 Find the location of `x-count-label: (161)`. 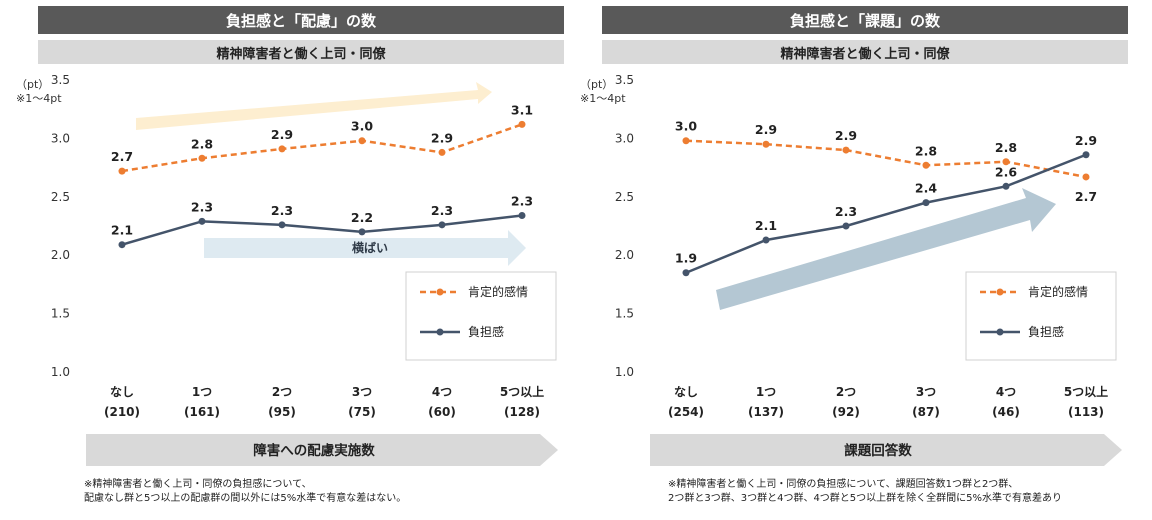

x-count-label: (161) is located at coordinates (202, 412).